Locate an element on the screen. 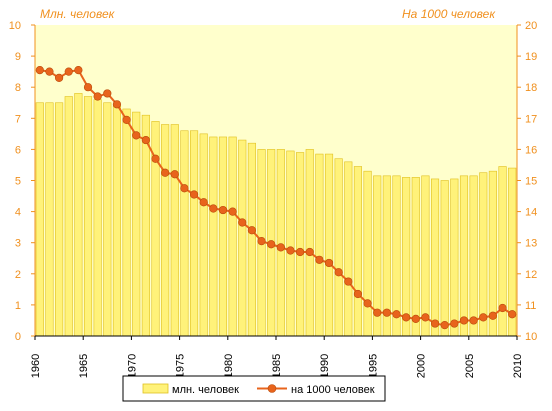 The height and width of the screenshot is (411, 552). left-tick-label: 4 is located at coordinates (18, 213).